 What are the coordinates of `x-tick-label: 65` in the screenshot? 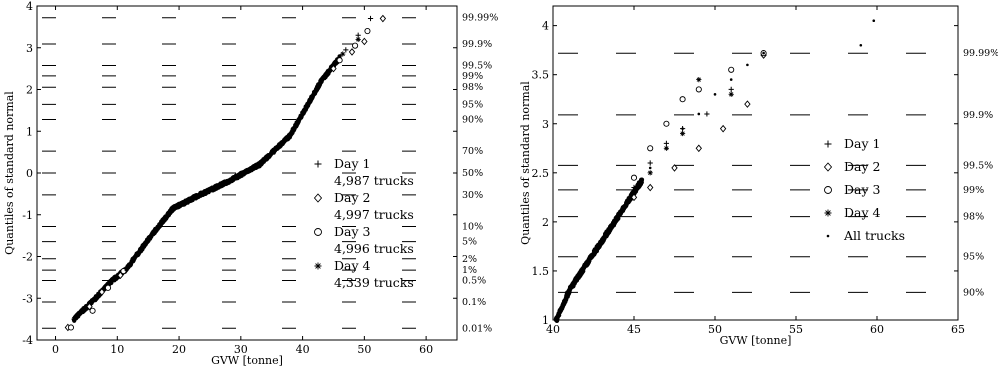 It's located at (958, 329).